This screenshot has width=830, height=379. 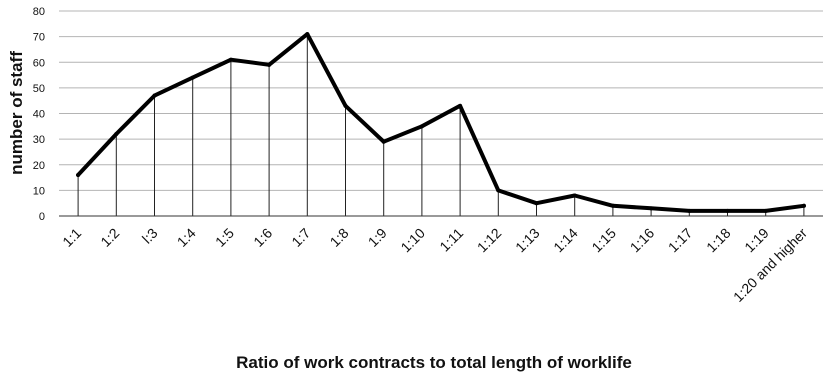 I want to click on y-axis-ticks: 0 10 20 30 40 50 60 70 80, so click(x=39, y=114).